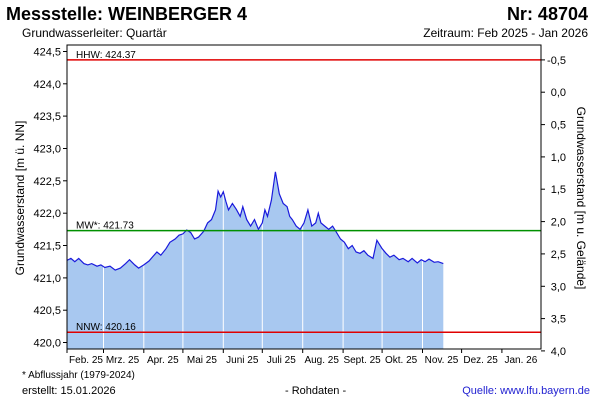 This screenshot has width=600, height=400. What do you see at coordinates (127, 14) in the screenshot?
I see `page-title: Messstelle: WEINBERGER 4` at bounding box center [127, 14].